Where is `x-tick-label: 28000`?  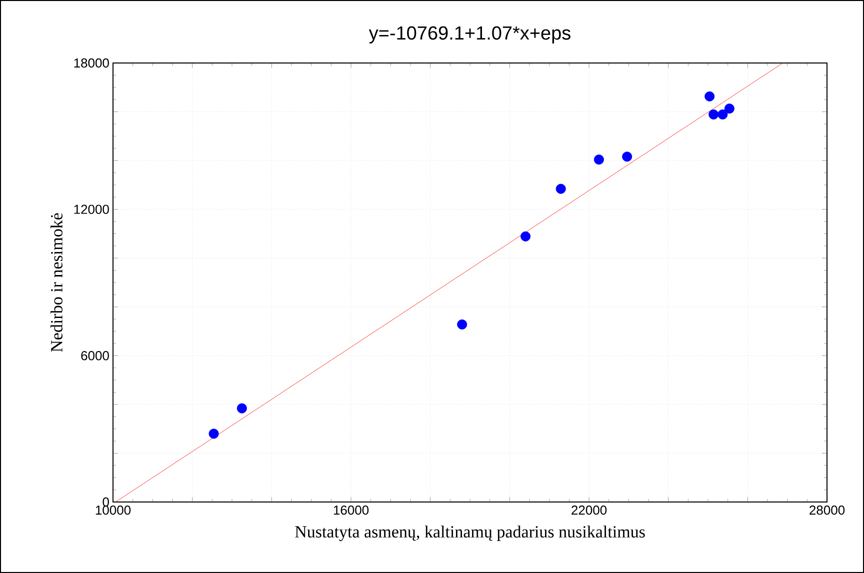
x-tick-label: 28000 is located at coordinates (827, 510).